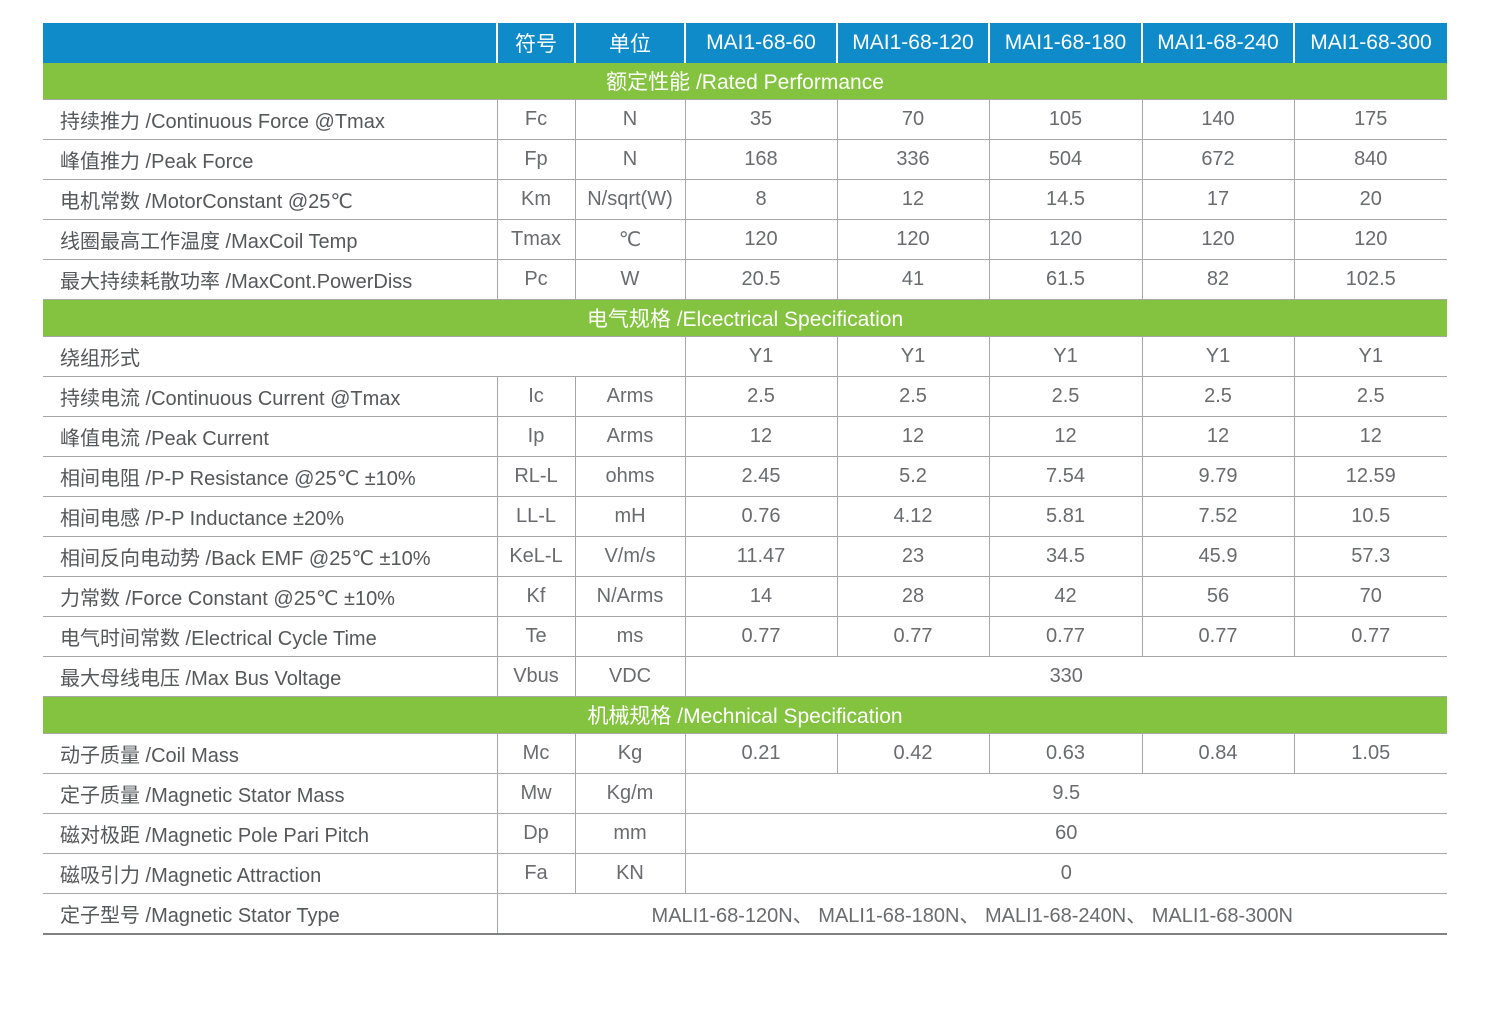 The height and width of the screenshot is (1023, 1500). Describe the element at coordinates (761, 556) in the screenshot. I see `row-value: 11.47` at that location.